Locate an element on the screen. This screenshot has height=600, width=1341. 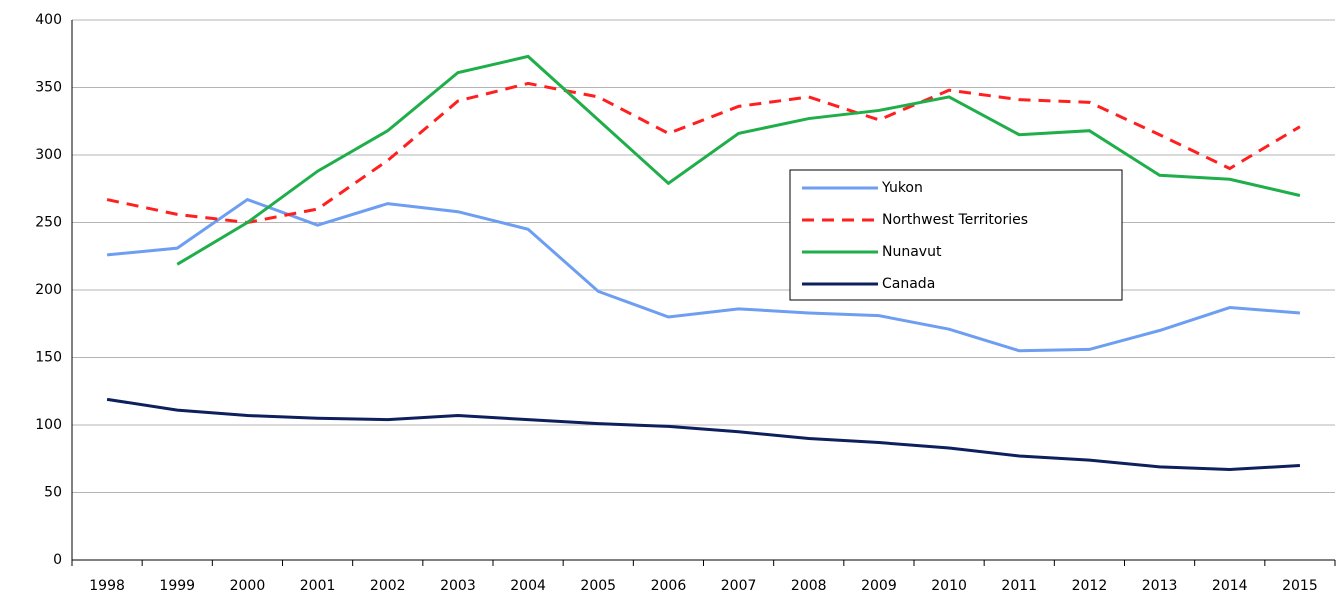
x-tick-label: 2004 is located at coordinates (528, 586).